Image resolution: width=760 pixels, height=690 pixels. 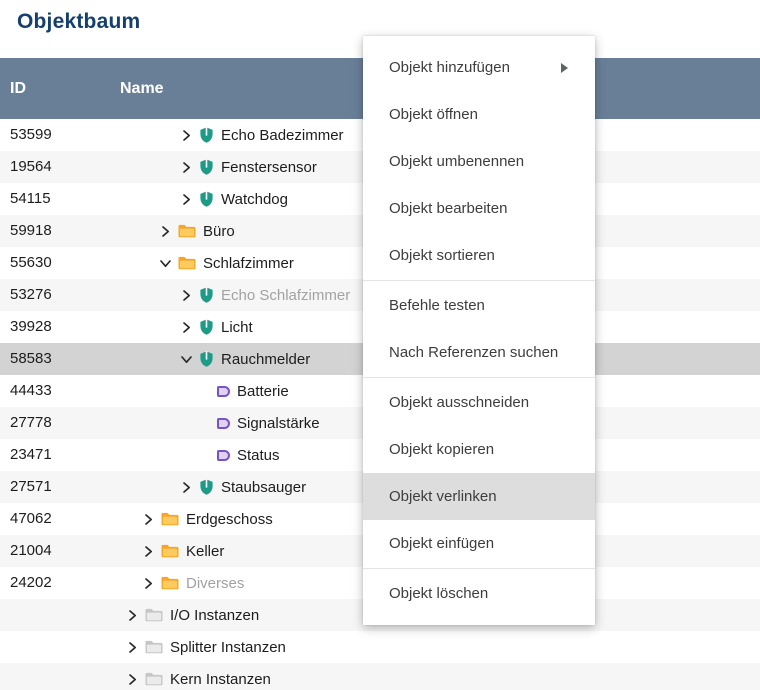 I want to click on submenu-arrow-icon, so click(x=564, y=67).